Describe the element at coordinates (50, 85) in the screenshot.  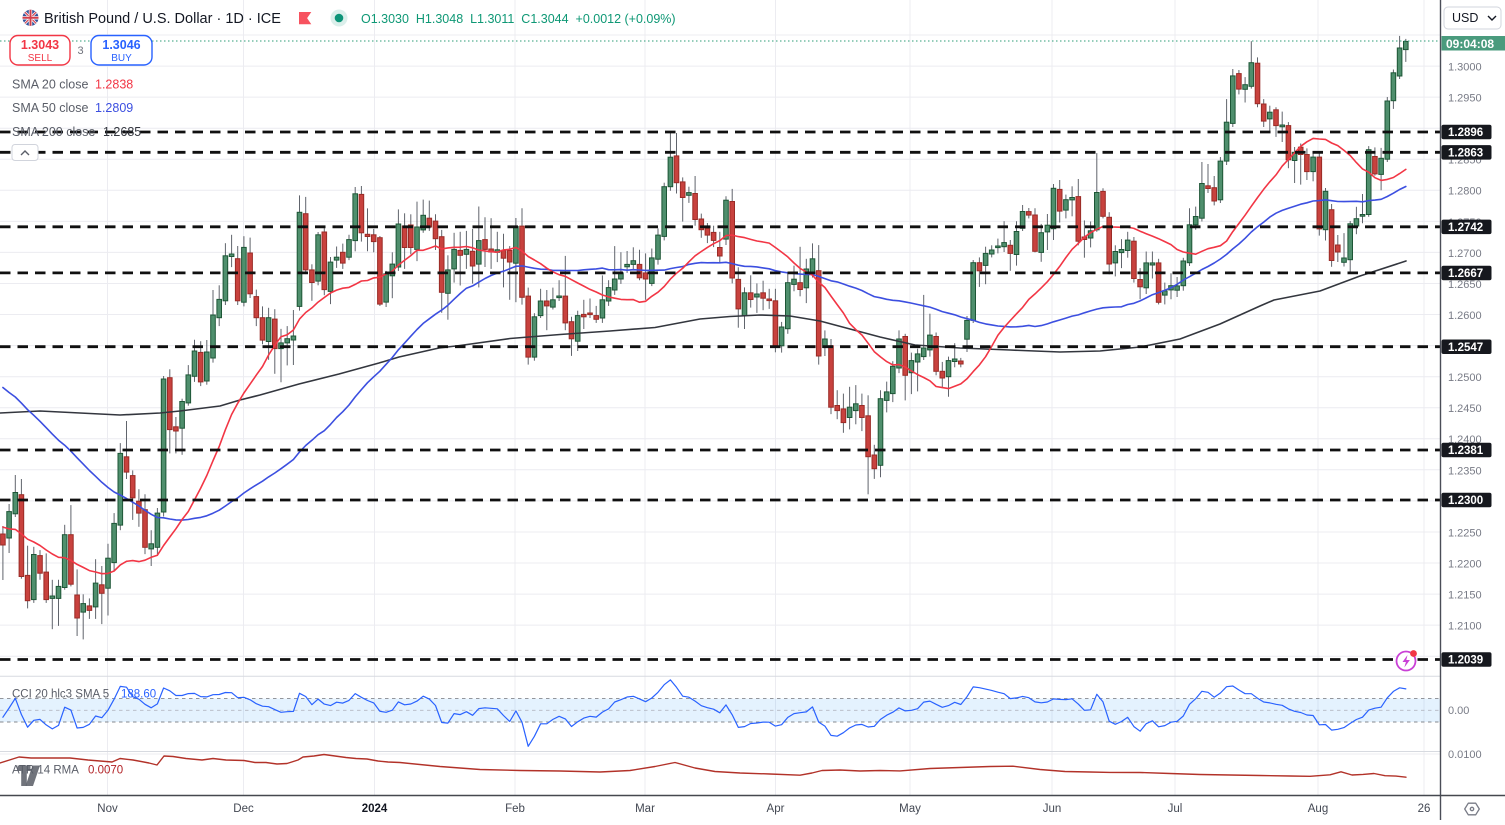
I see `svg-text: SMA 20 close` at that location.